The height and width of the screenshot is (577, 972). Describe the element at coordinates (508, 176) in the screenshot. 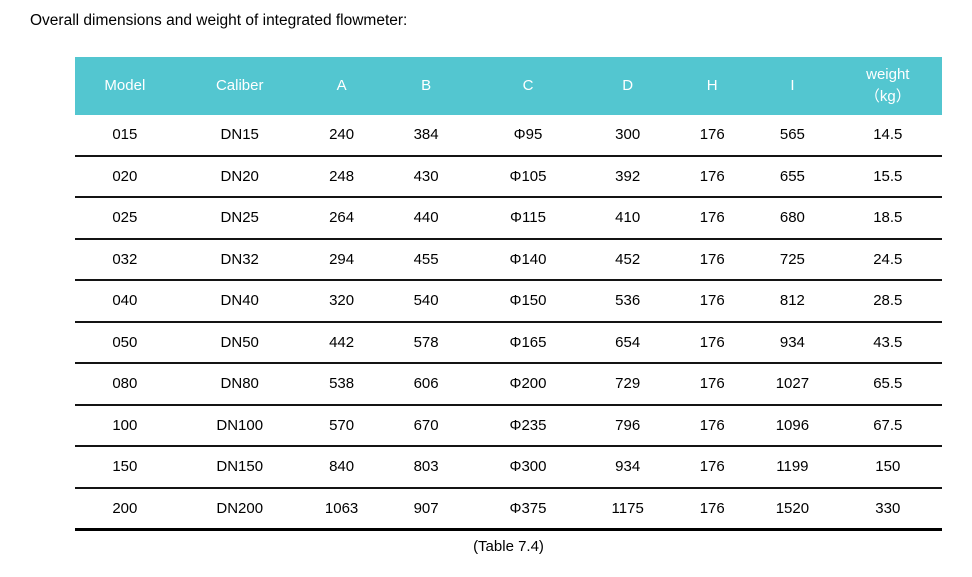

I see `table-row: 020 DN20 248 430 Φ105 392 176 655 15.5` at that location.